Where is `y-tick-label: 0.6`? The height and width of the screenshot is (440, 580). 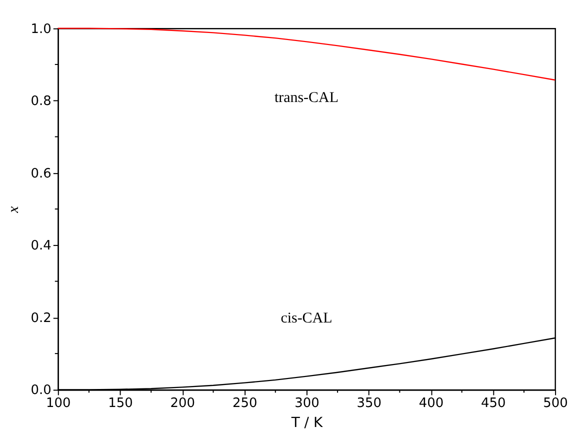 y-tick-label: 0.6 is located at coordinates (41, 174).